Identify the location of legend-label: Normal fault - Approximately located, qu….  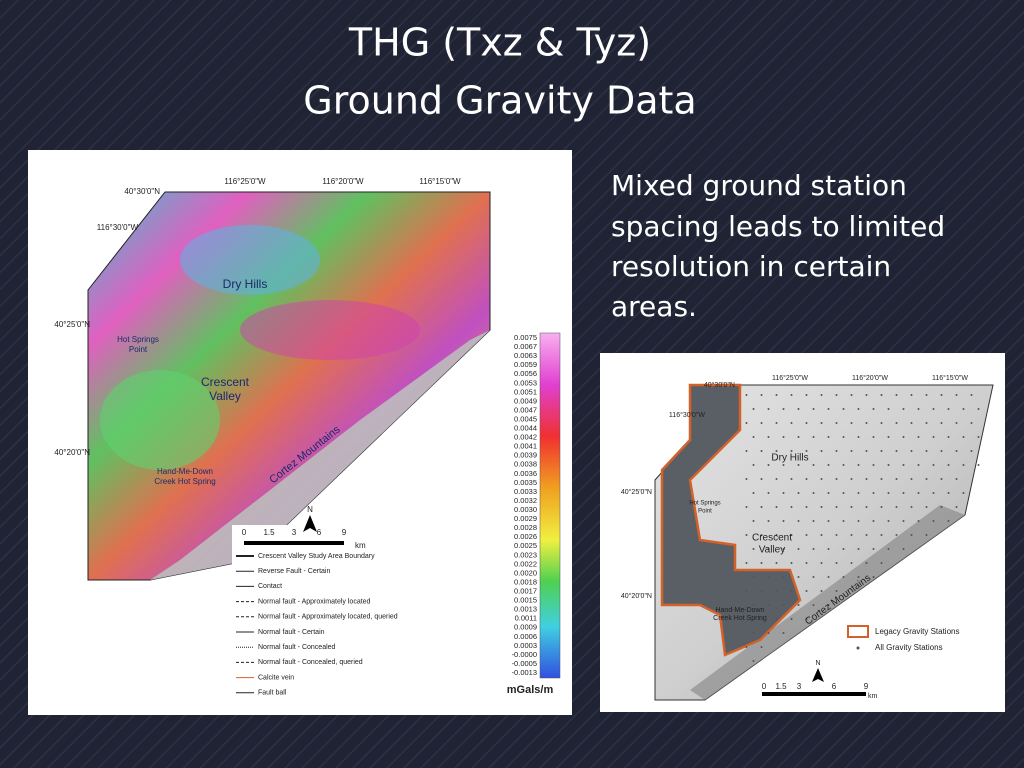
(328, 617).